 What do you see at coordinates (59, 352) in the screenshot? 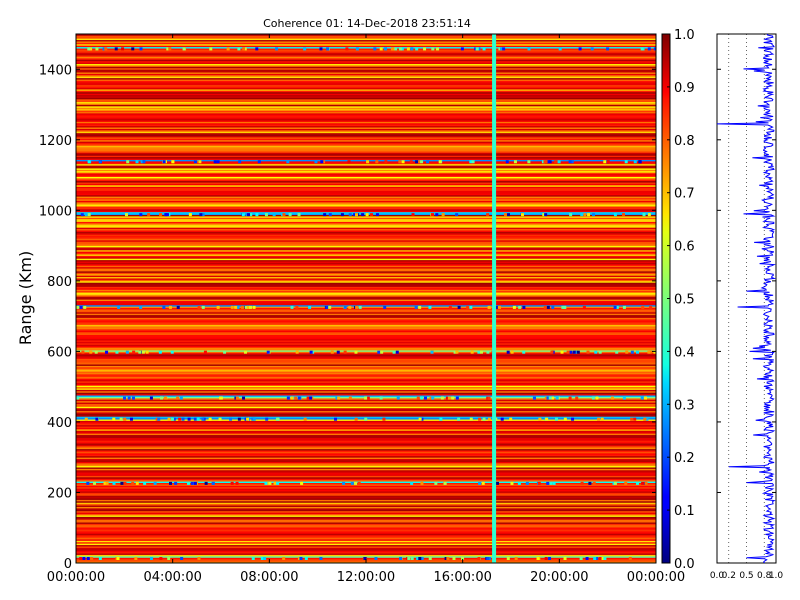
I see `y-tick-label: 600` at bounding box center [59, 352].